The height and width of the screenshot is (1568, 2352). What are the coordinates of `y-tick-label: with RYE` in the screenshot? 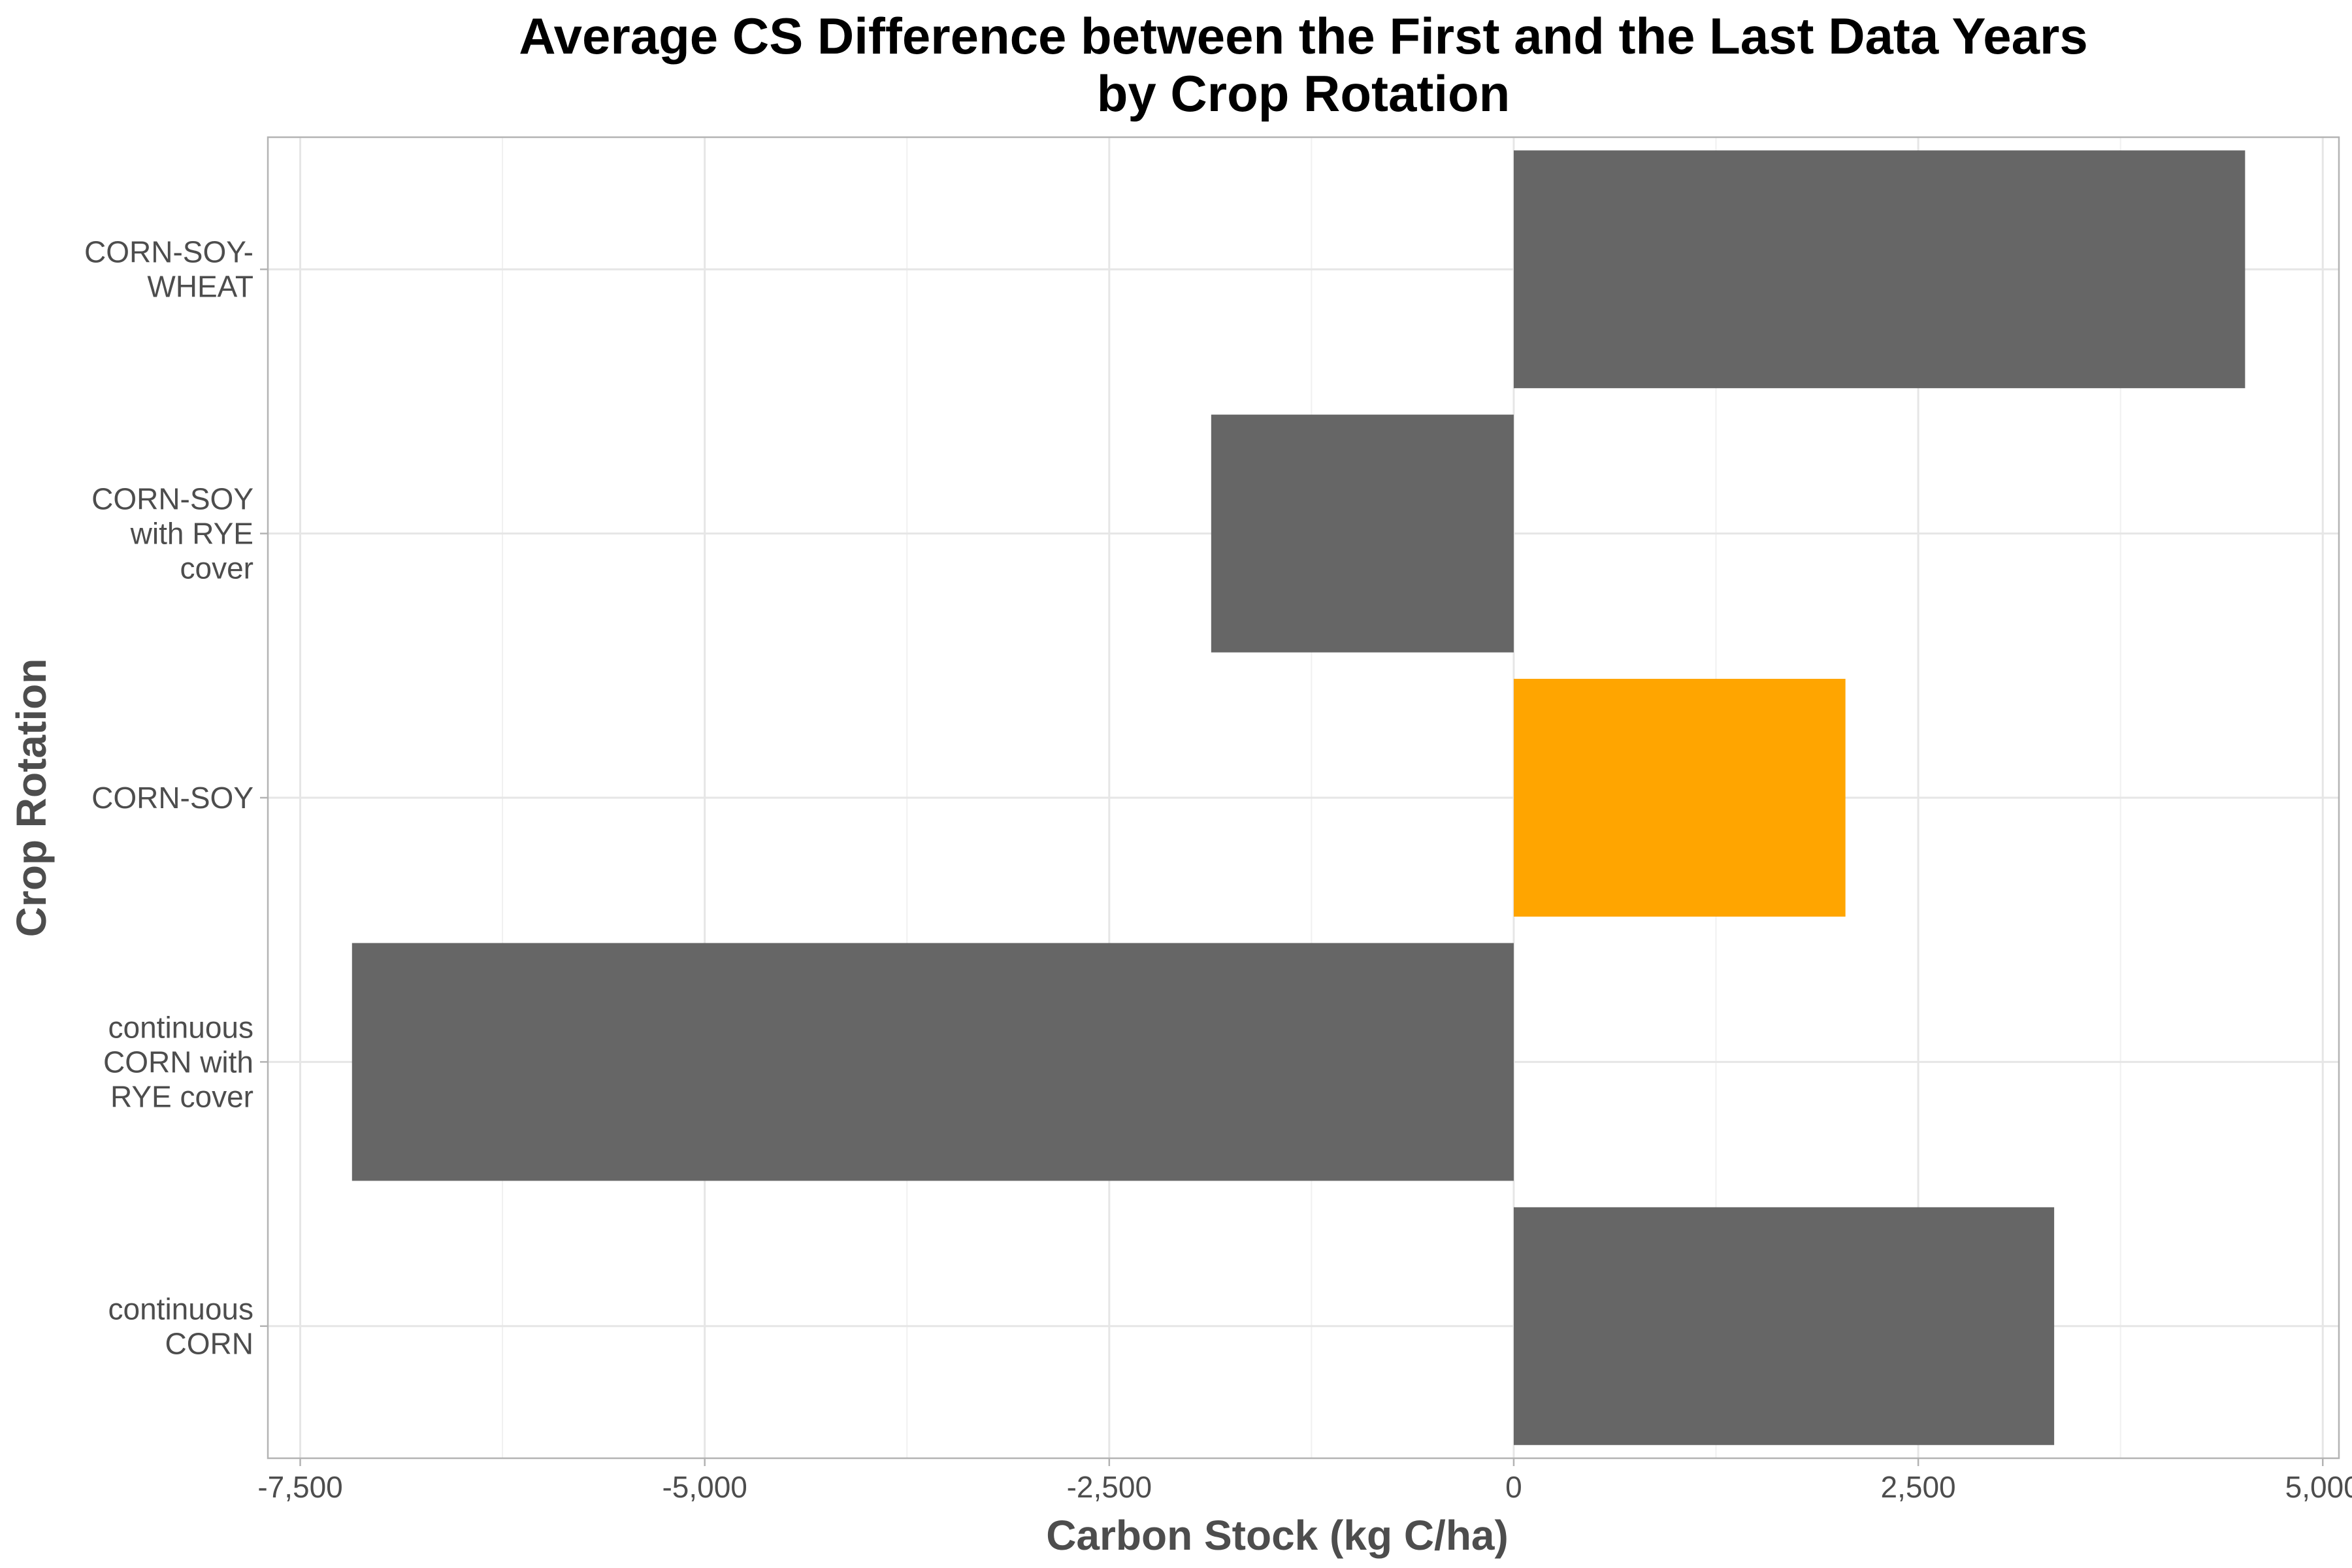 It's located at (191, 534).